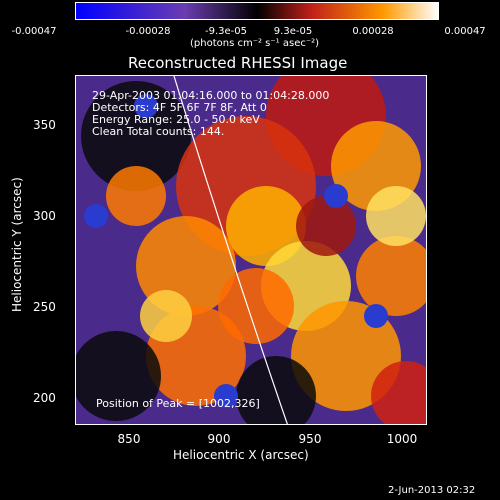 The image size is (500, 500). I want to click on y-tick-label: 350, so click(44, 125).